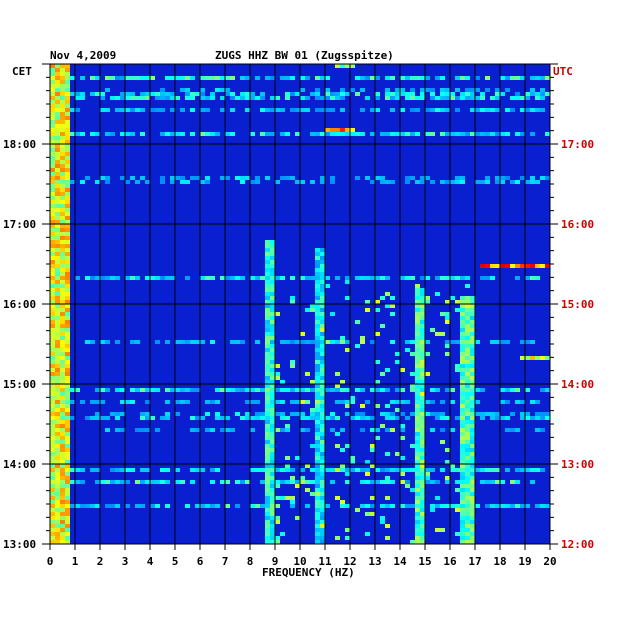 The image size is (630, 624). Describe the element at coordinates (577, 224) in the screenshot. I see `utc-tick-label: 16:00` at that location.